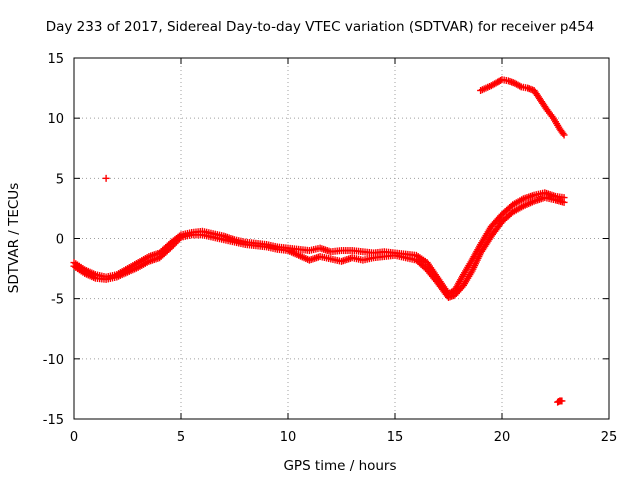 This screenshot has width=640, height=480. Describe the element at coordinates (60, 240) in the screenshot. I see `y-tick-label: 0` at that location.